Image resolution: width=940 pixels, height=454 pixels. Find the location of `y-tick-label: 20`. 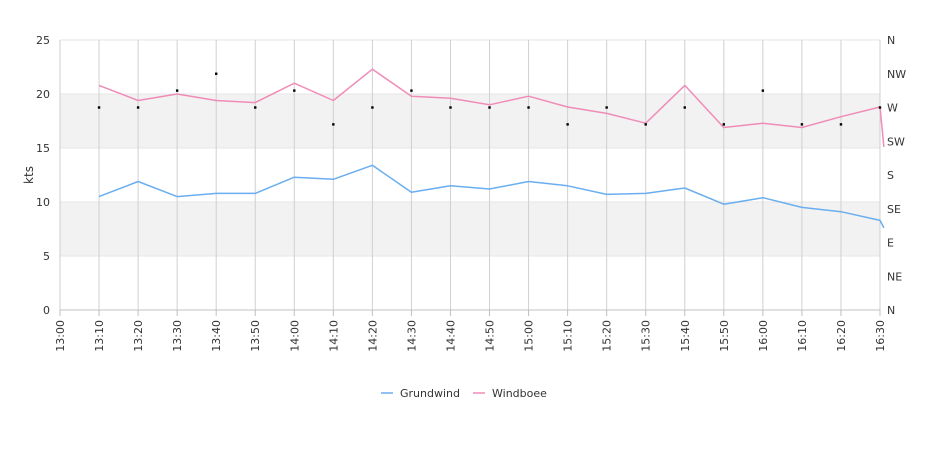

y-tick-label: 20 is located at coordinates (43, 94).